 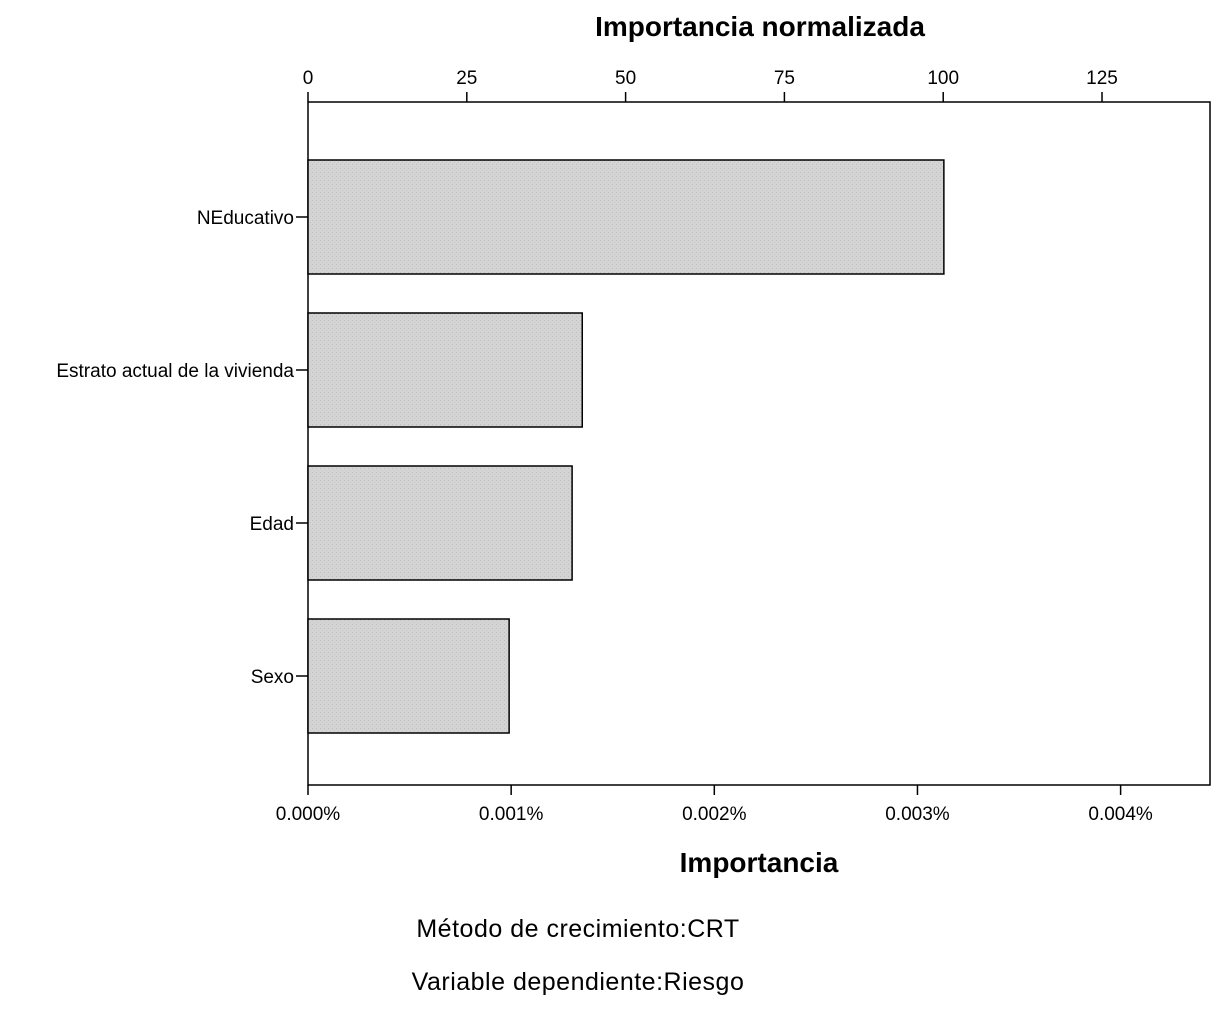 I want to click on dependent-variable-note: Variable dependiente:Riesgo, so click(x=578, y=982).